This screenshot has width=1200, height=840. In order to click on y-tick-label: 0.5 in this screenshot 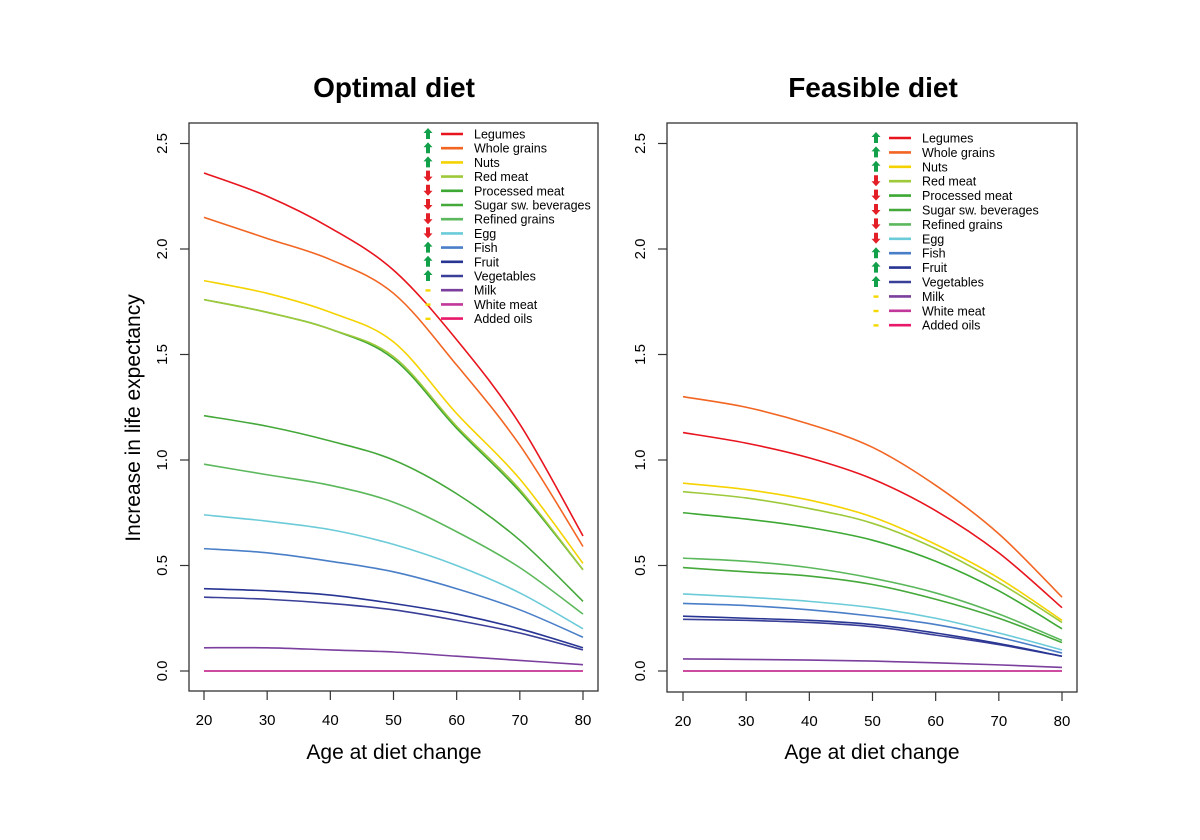, I will do `click(162, 565)`.